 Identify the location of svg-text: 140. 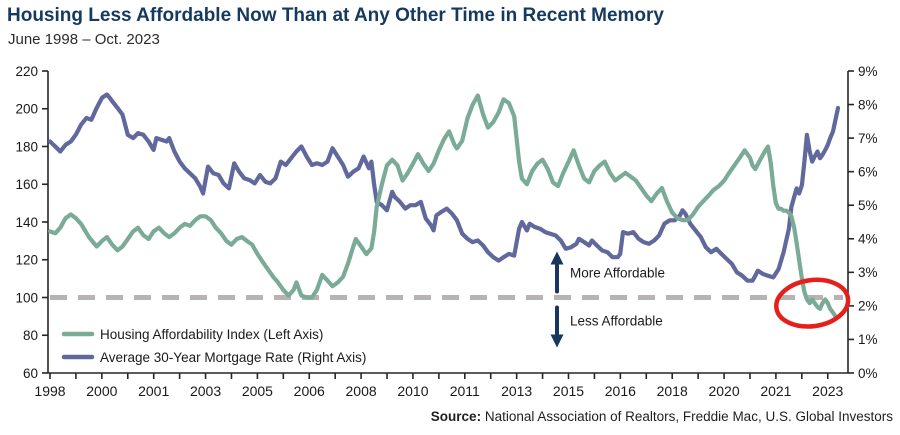
(26, 222).